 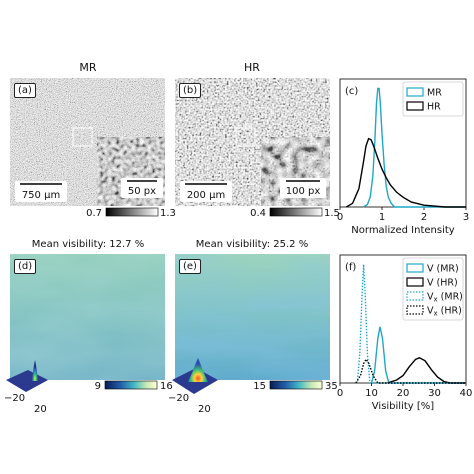 I want to click on x-tick-label: 10, so click(x=371, y=393).